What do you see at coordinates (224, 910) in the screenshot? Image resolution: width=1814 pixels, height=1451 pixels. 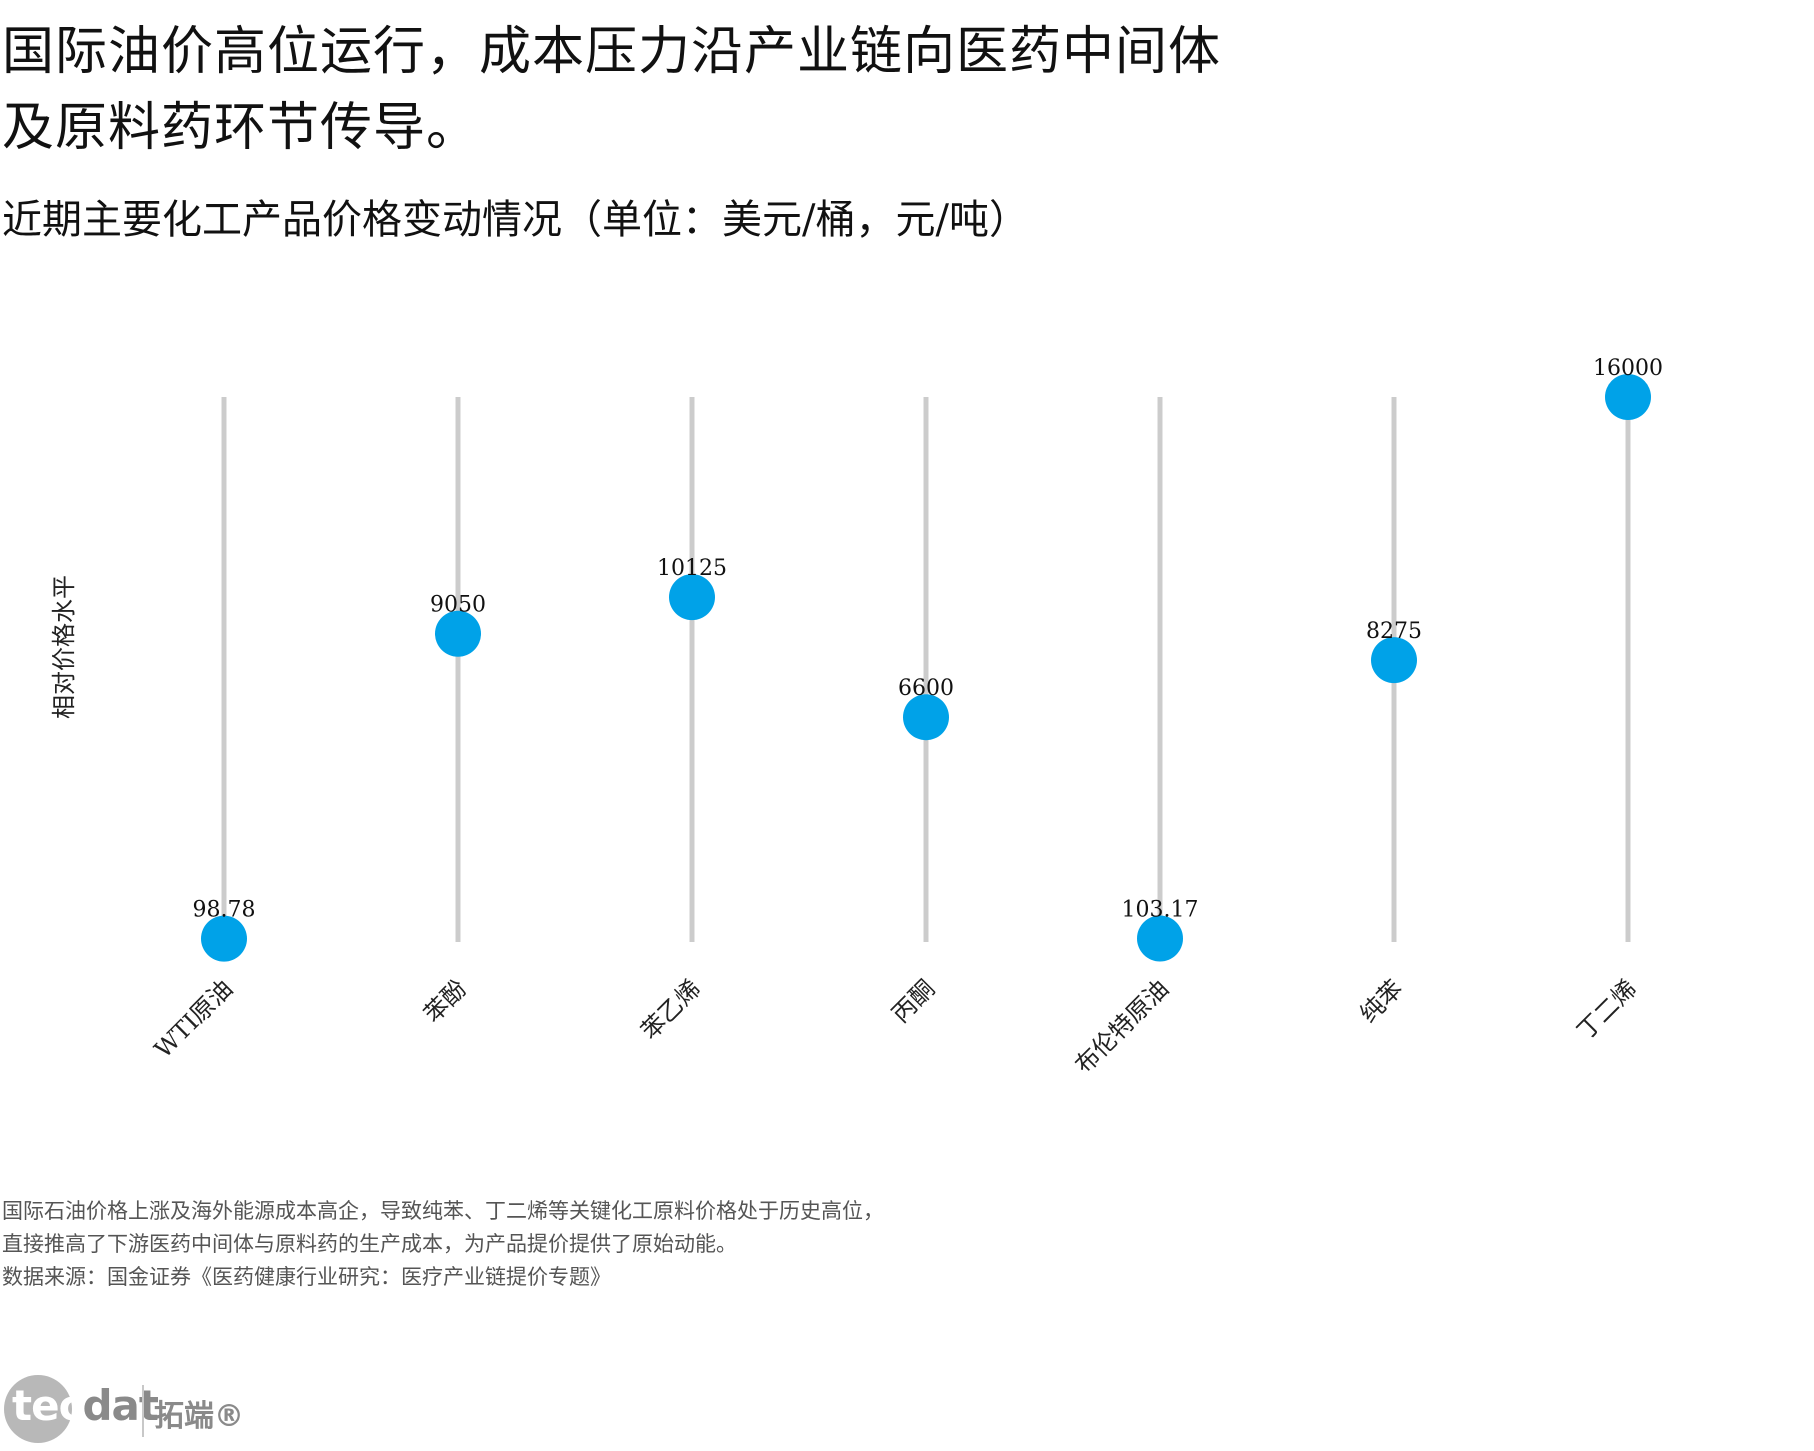 I see `value-label-0: 98.78` at bounding box center [224, 910].